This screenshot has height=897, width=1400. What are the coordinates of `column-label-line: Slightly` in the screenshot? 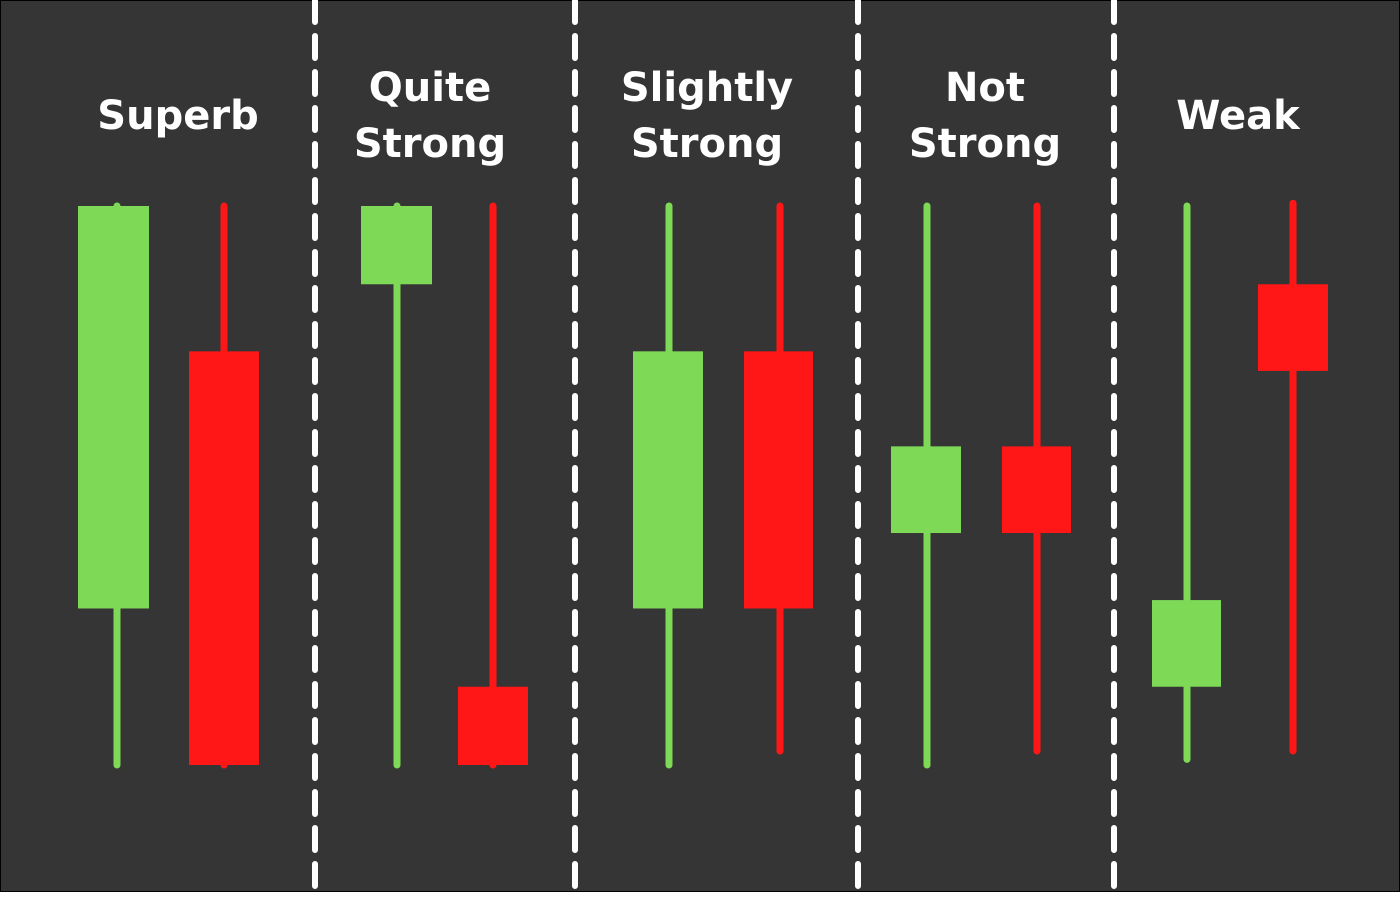 It's located at (707, 88).